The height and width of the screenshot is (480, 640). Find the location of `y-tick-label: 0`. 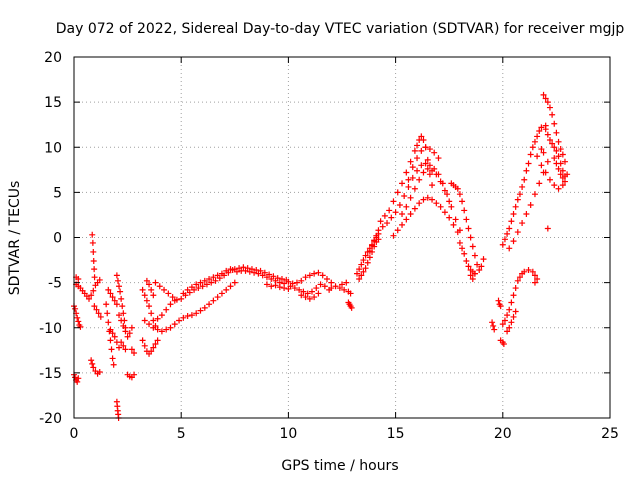

y-tick-label: 0 is located at coordinates (57, 239).